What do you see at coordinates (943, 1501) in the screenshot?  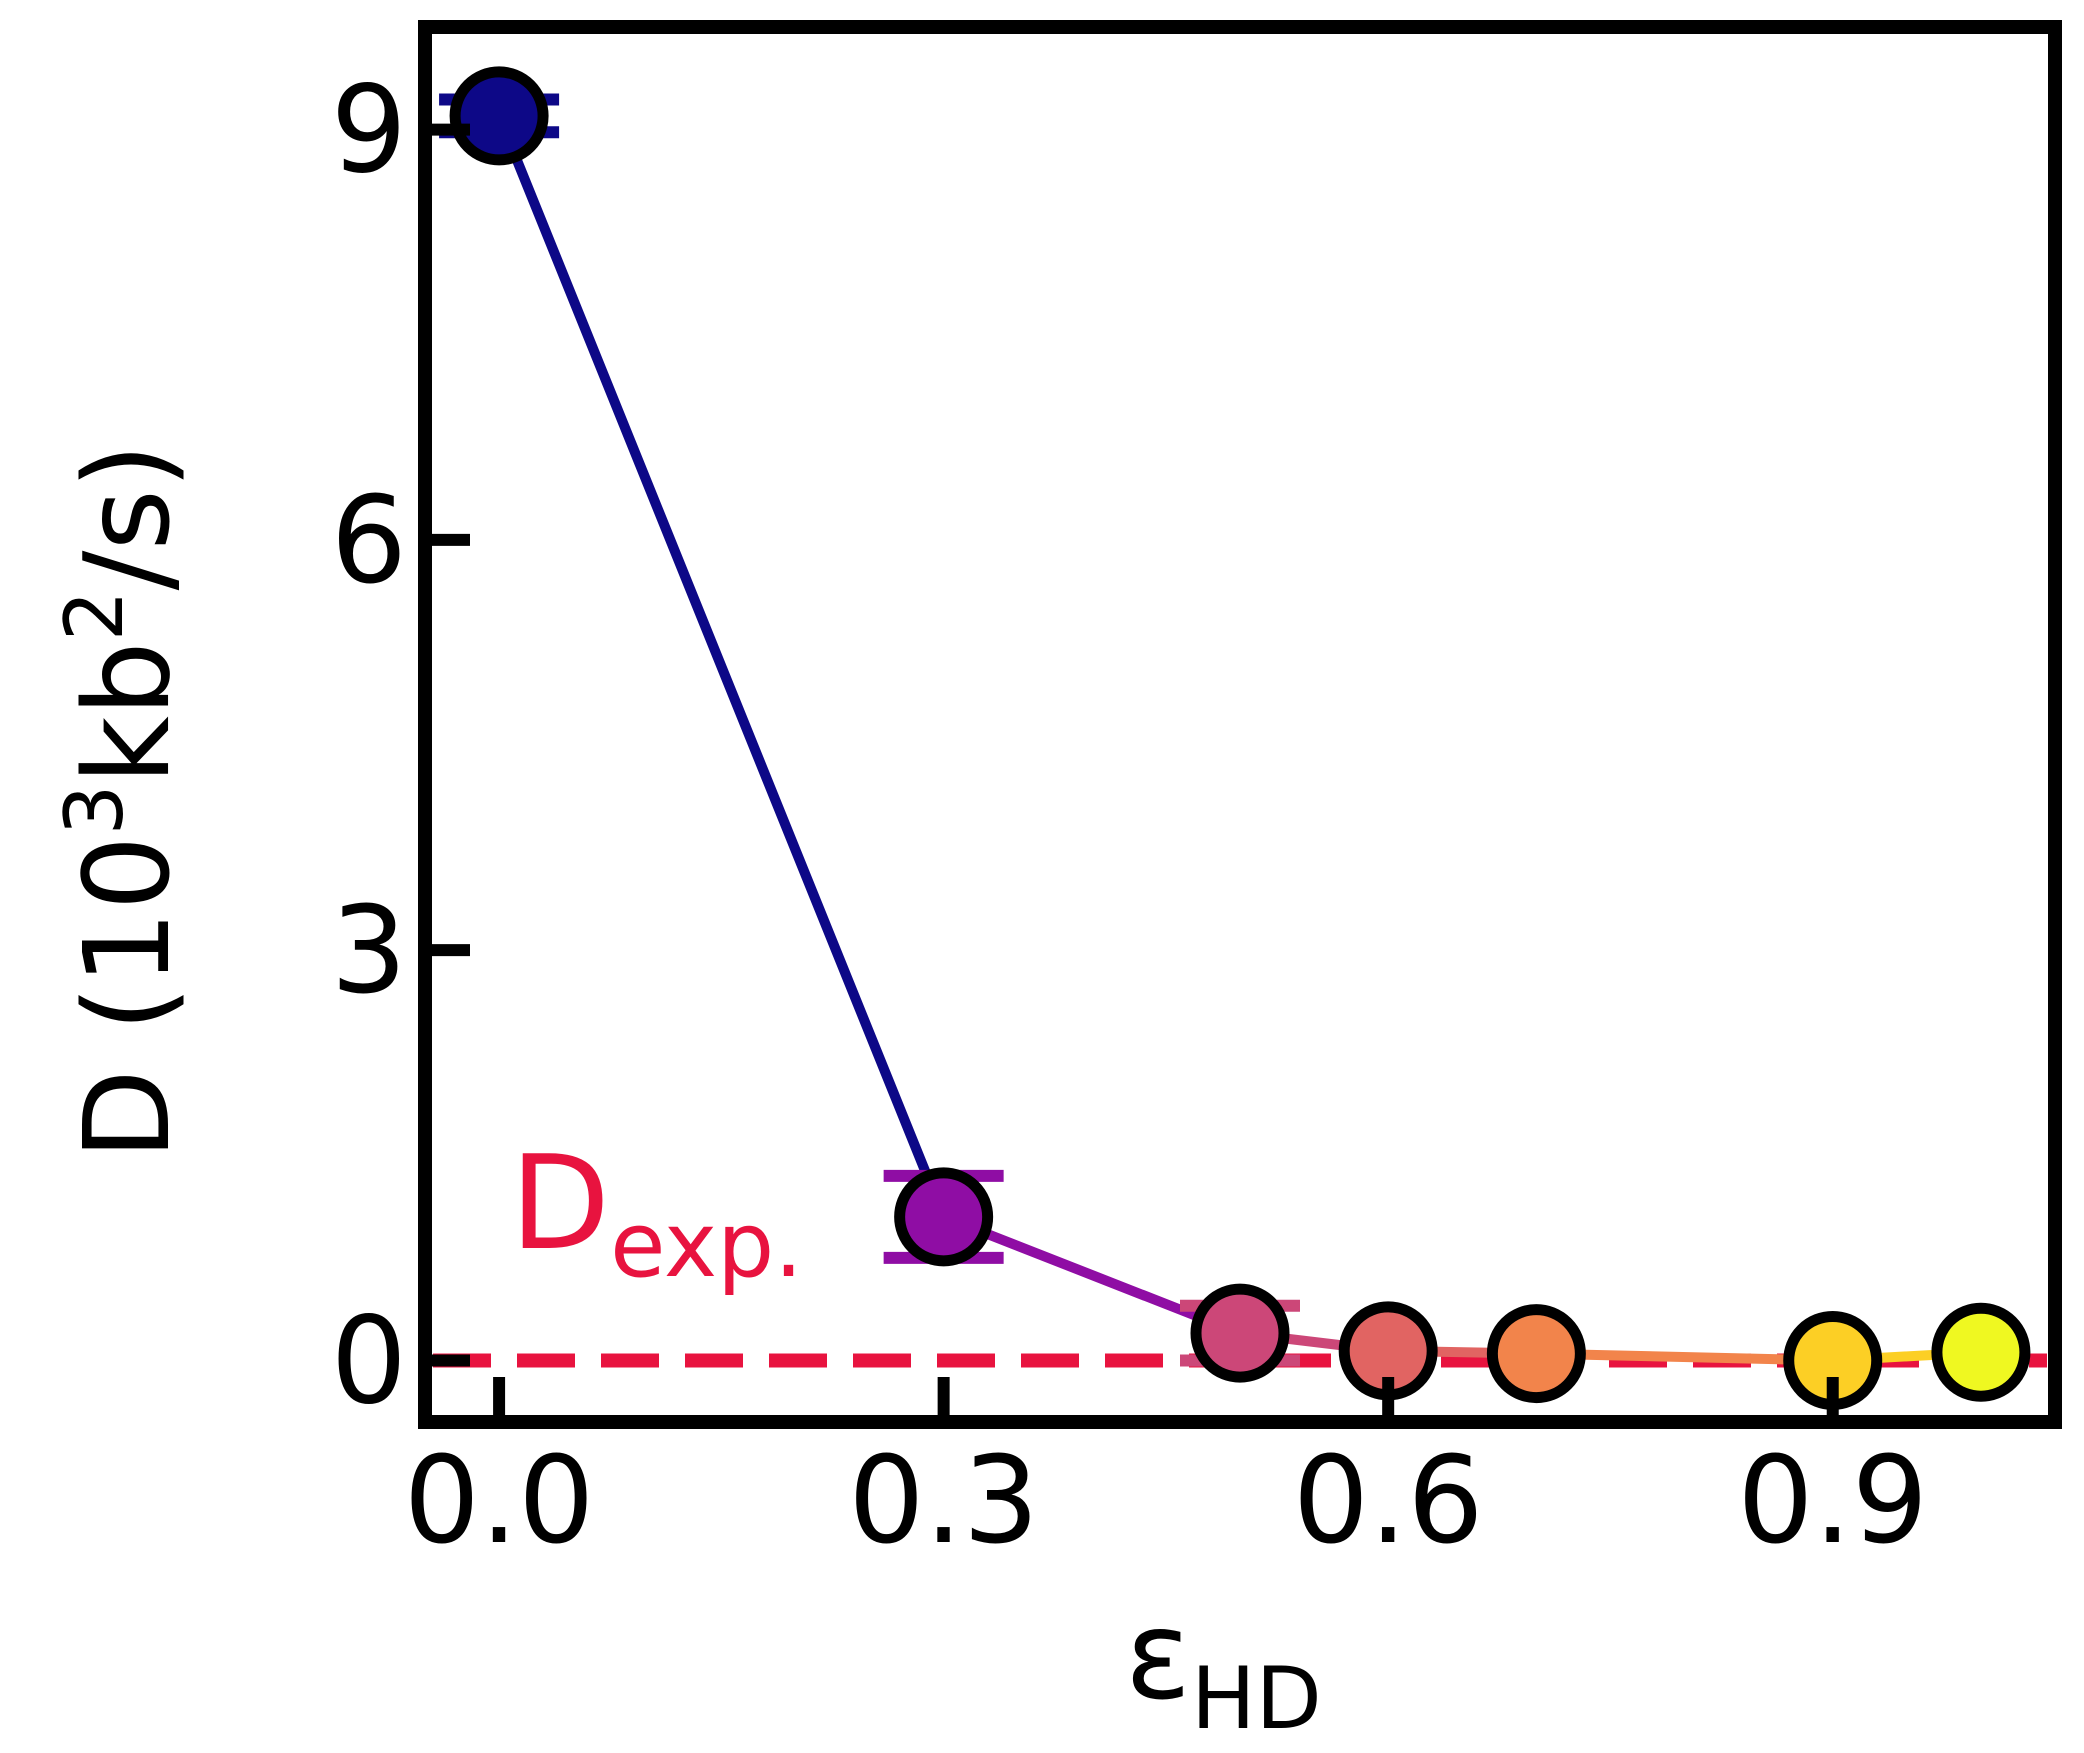 I see `x-tick-label: 0.3` at bounding box center [943, 1501].